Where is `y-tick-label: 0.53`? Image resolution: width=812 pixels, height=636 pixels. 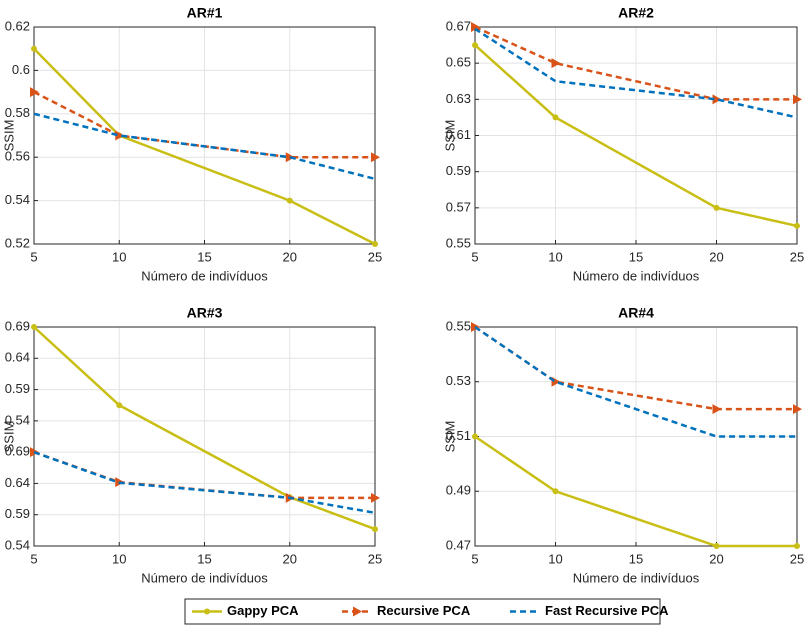 y-tick-label: 0.53 is located at coordinates (458, 380).